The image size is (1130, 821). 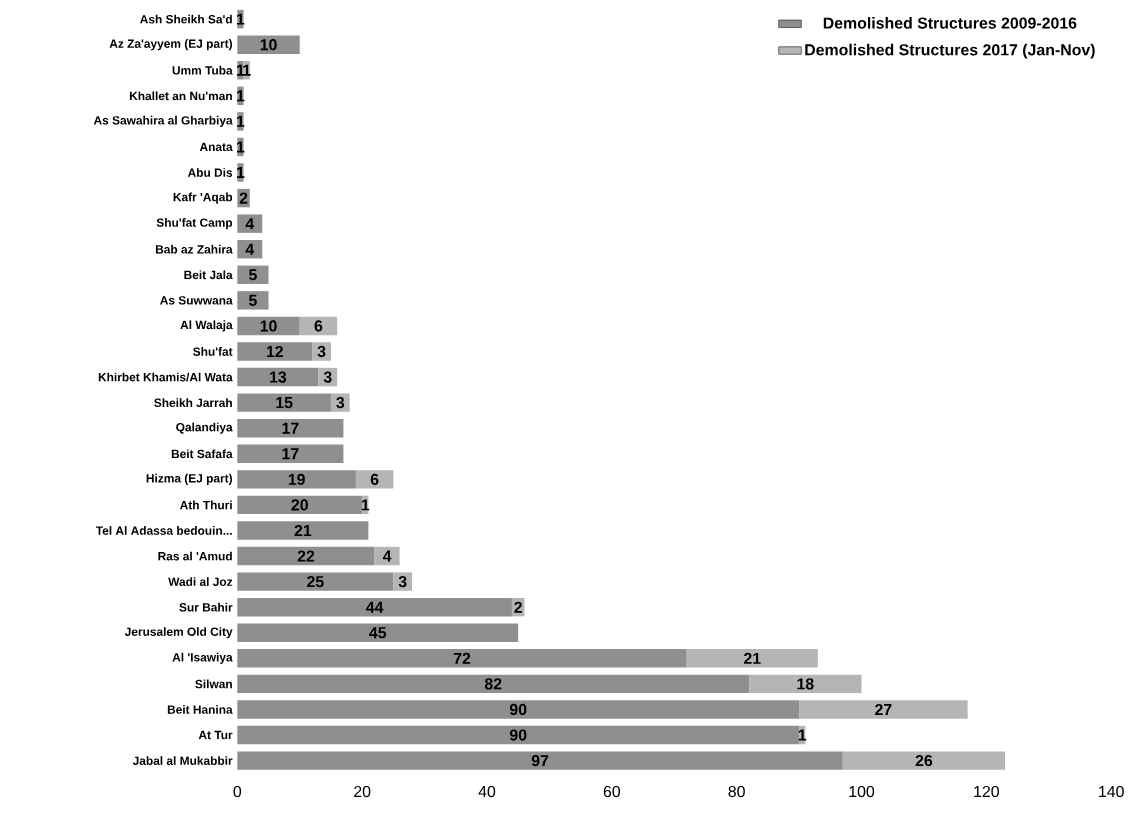 I want to click on data-label: 97, so click(x=540, y=760).